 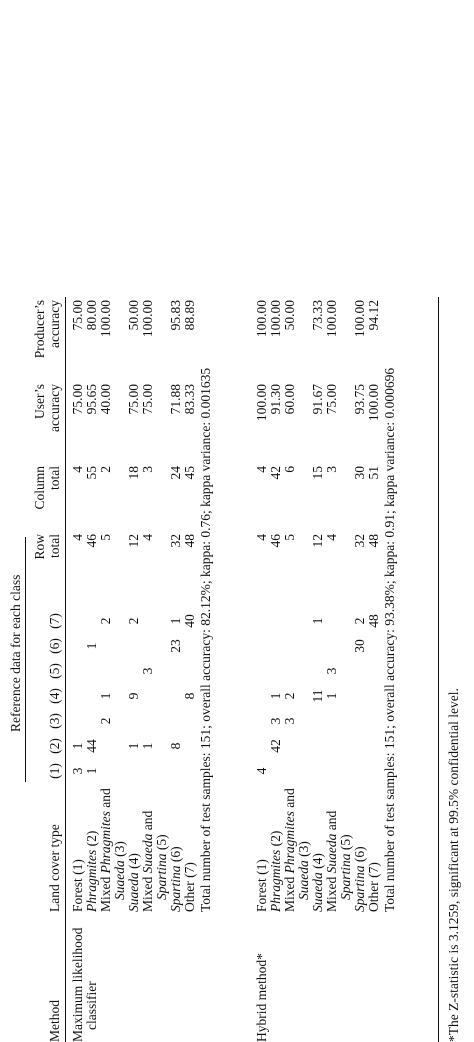 I want to click on users-accuracy-value: 95.65, so click(x=91, y=399).